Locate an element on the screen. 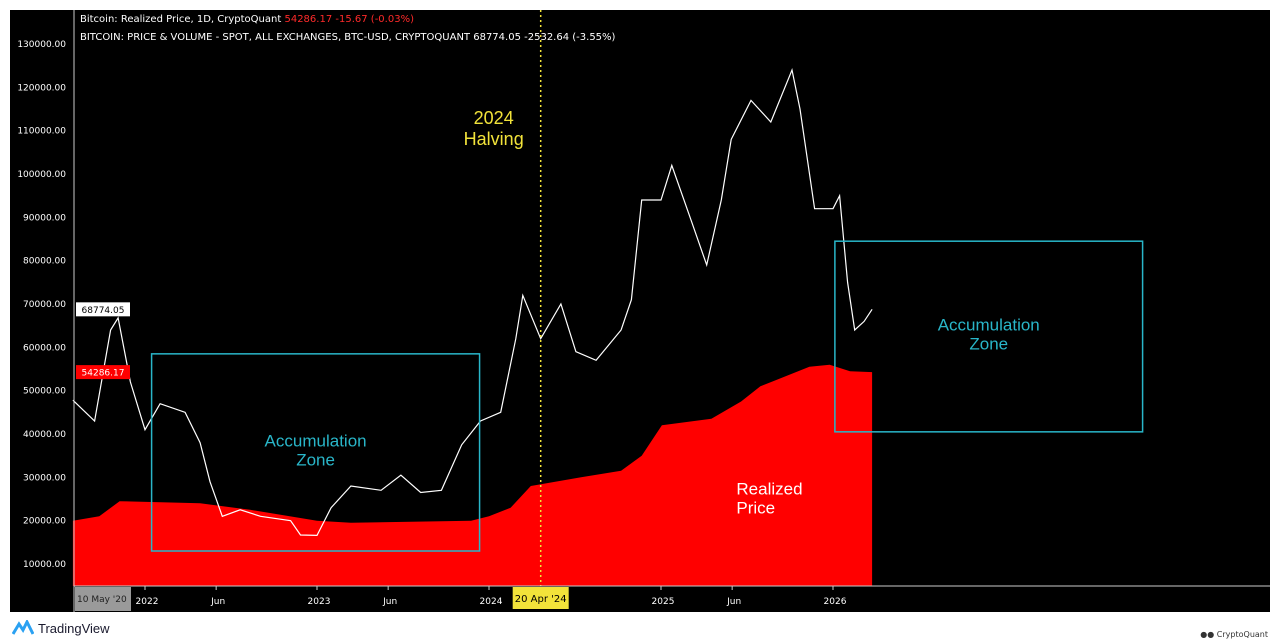 This screenshot has width=1280, height=644. tradingview-icon is located at coordinates (23, 627).